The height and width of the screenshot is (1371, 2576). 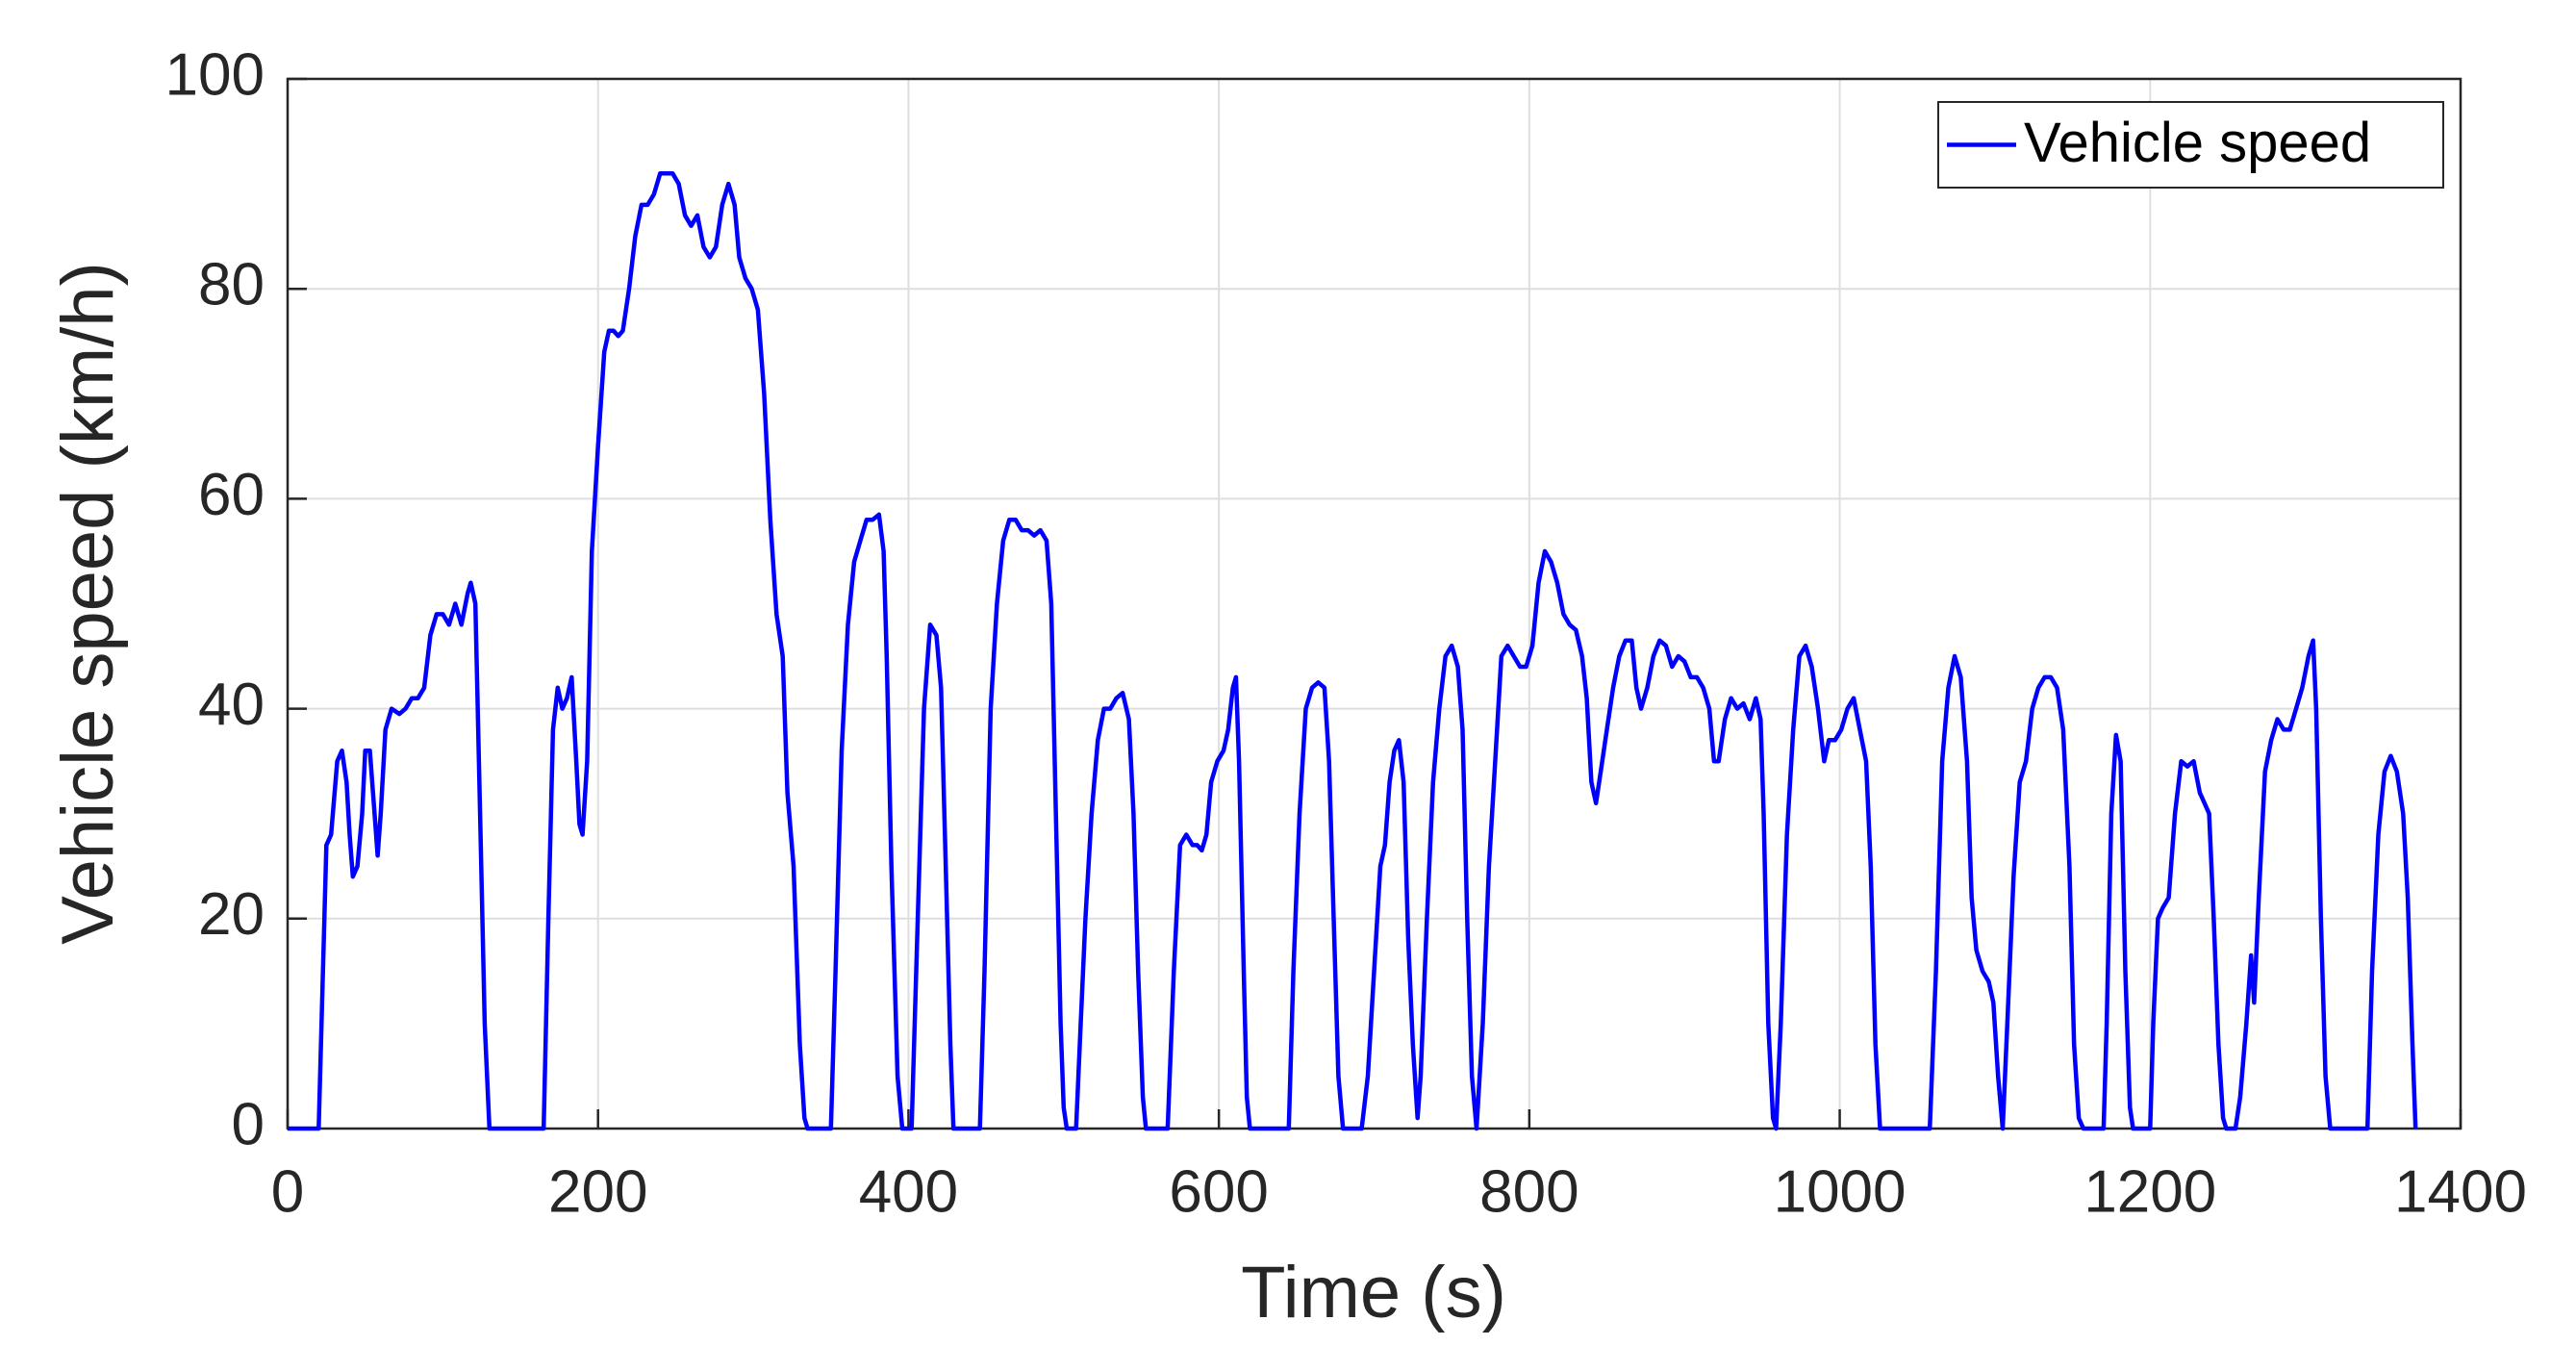 What do you see at coordinates (1218, 1191) in the screenshot?
I see `x-tick-label: 600` at bounding box center [1218, 1191].